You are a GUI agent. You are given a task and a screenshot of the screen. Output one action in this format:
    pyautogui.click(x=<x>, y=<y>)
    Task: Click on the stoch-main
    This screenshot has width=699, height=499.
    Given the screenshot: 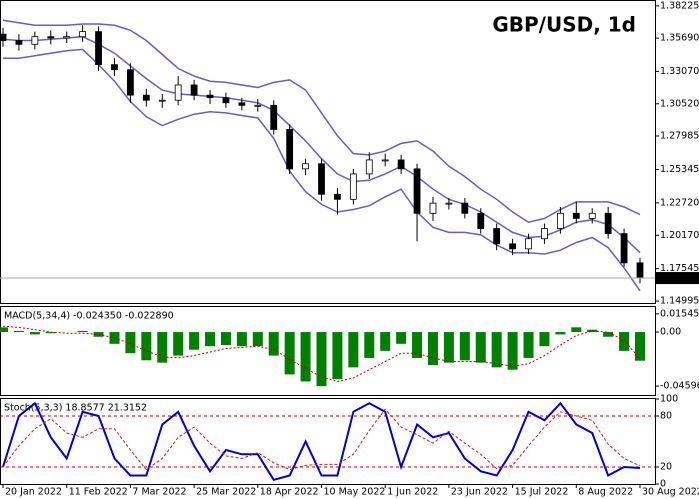 What is the action you would take?
    pyautogui.click(x=321, y=441)
    